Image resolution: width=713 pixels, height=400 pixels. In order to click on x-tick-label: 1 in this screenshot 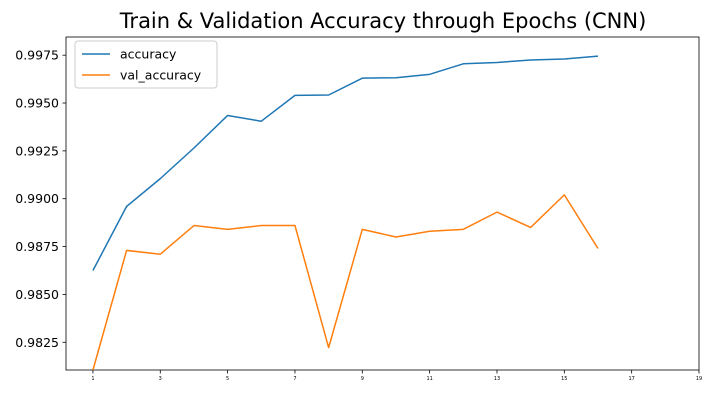, I will do `click(92, 379)`.